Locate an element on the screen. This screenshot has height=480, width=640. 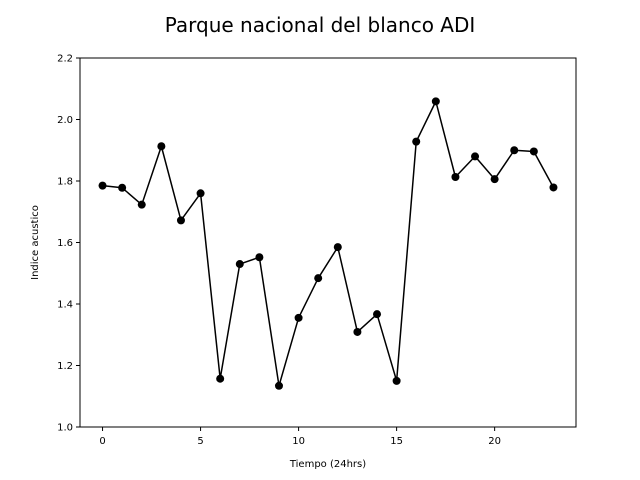
y-tick-label: 2.2 is located at coordinates (65, 59).